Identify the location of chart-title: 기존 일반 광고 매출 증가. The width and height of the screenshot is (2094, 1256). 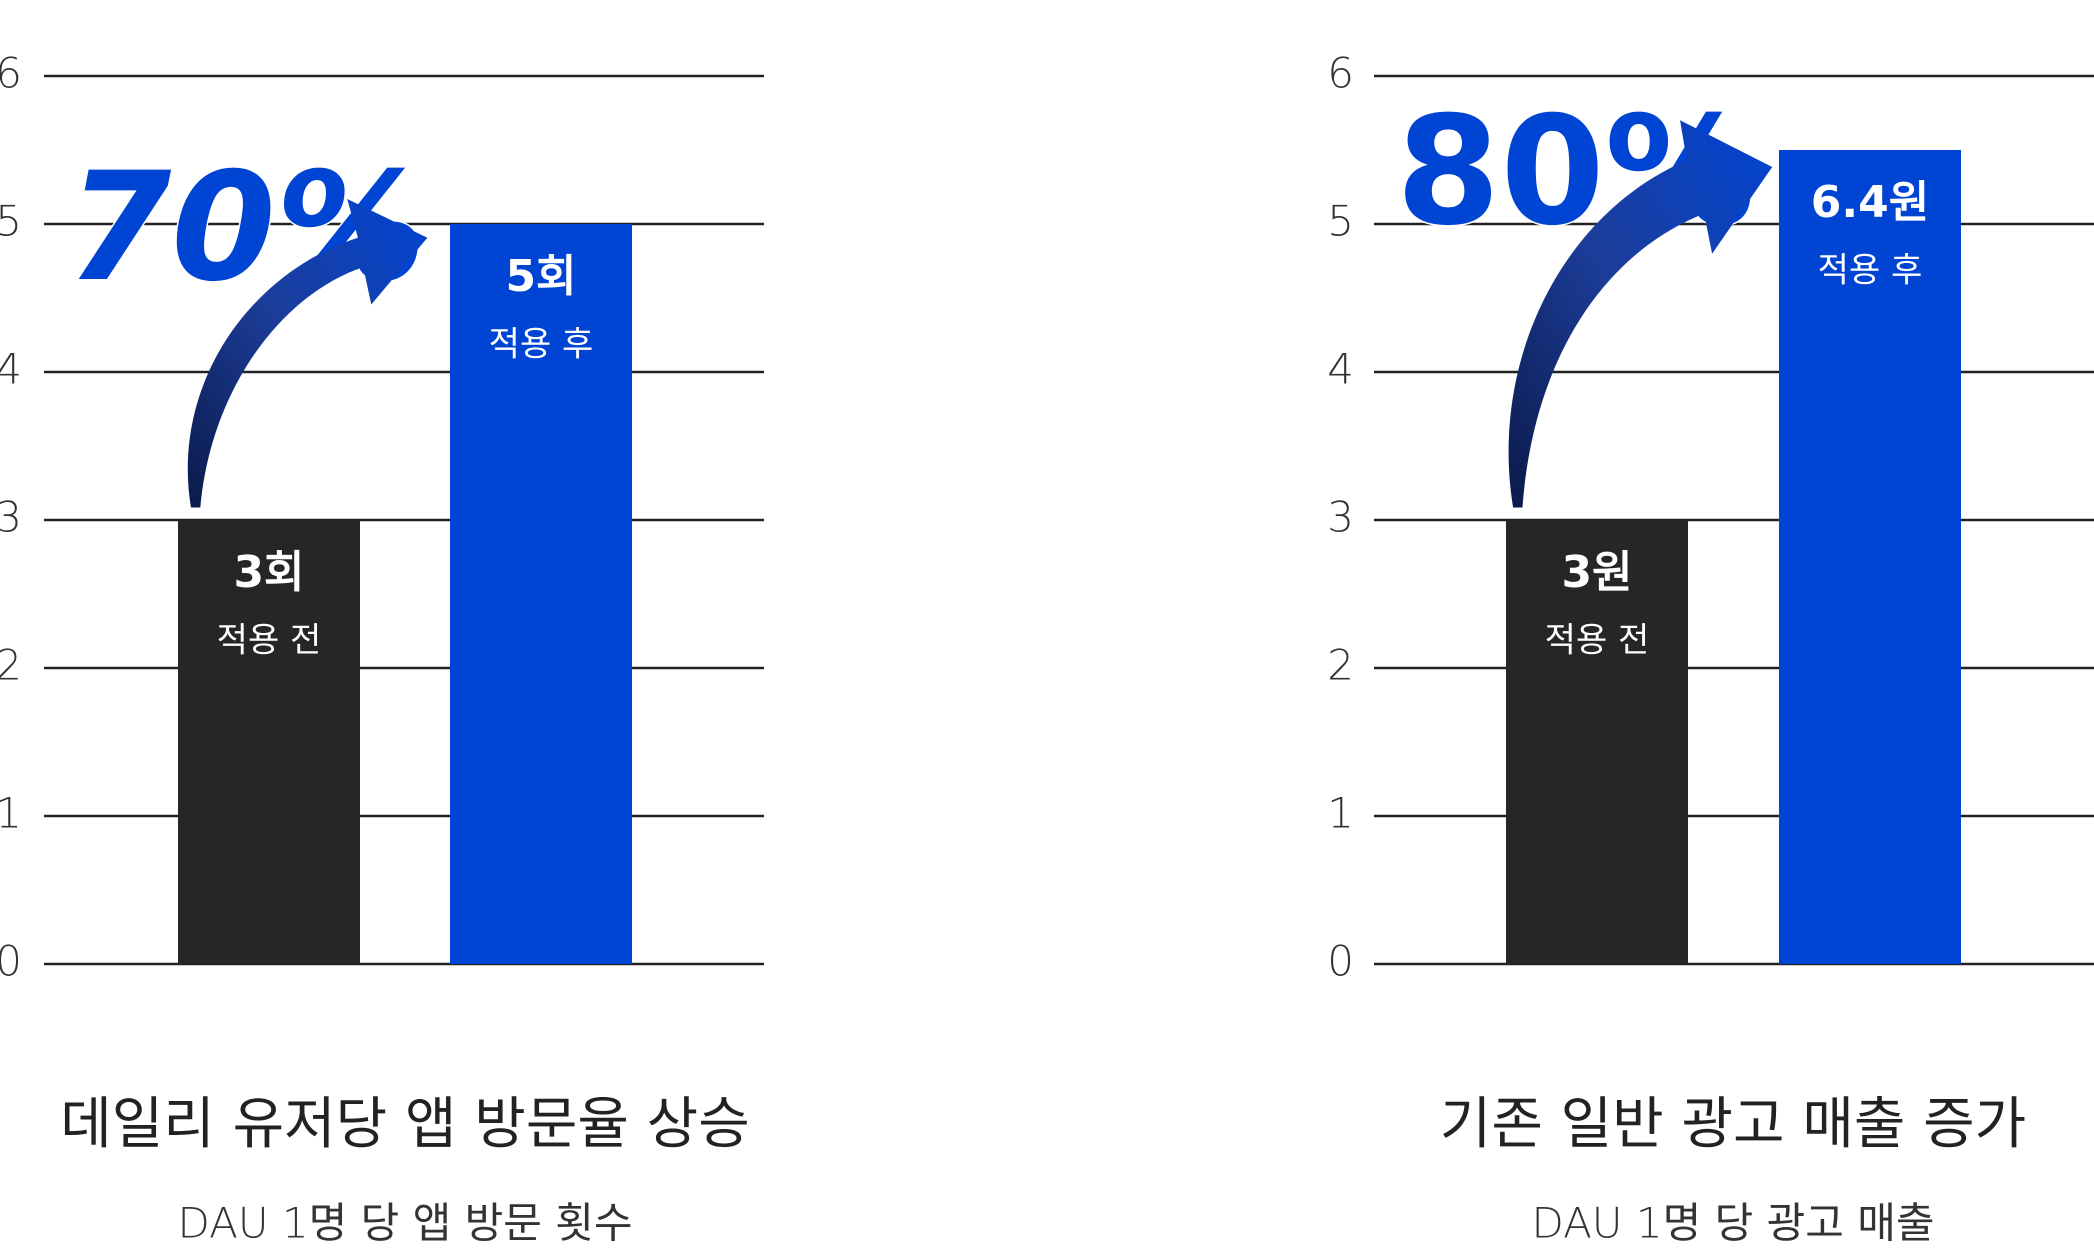
(1733, 1124).